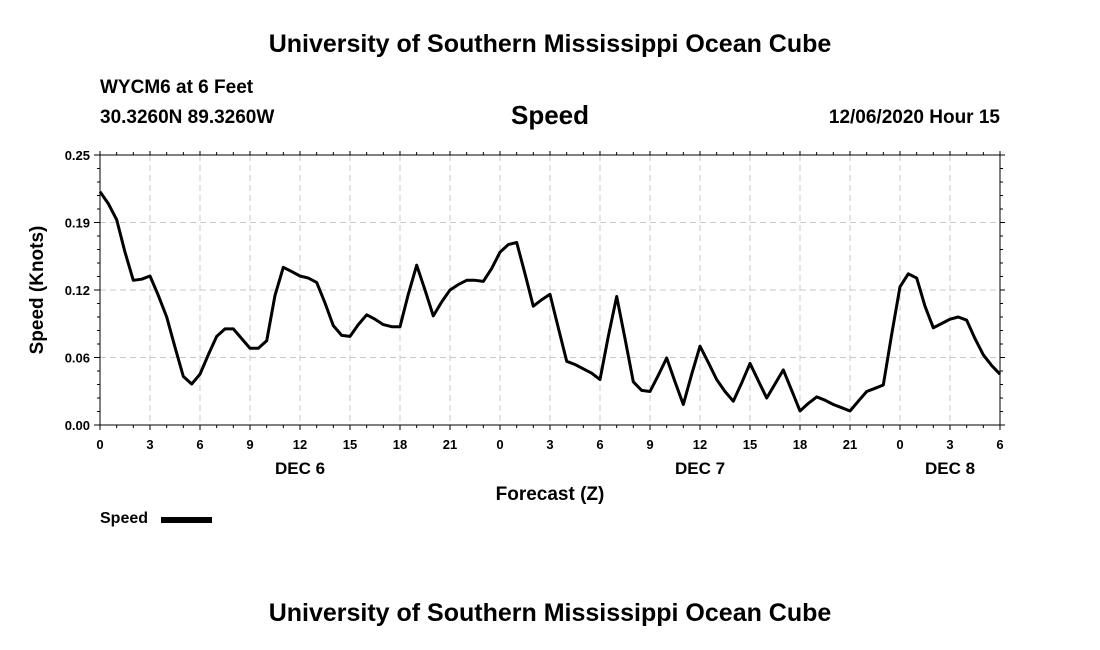  Describe the element at coordinates (700, 468) in the screenshot. I see `day-label: DEC 7` at that location.